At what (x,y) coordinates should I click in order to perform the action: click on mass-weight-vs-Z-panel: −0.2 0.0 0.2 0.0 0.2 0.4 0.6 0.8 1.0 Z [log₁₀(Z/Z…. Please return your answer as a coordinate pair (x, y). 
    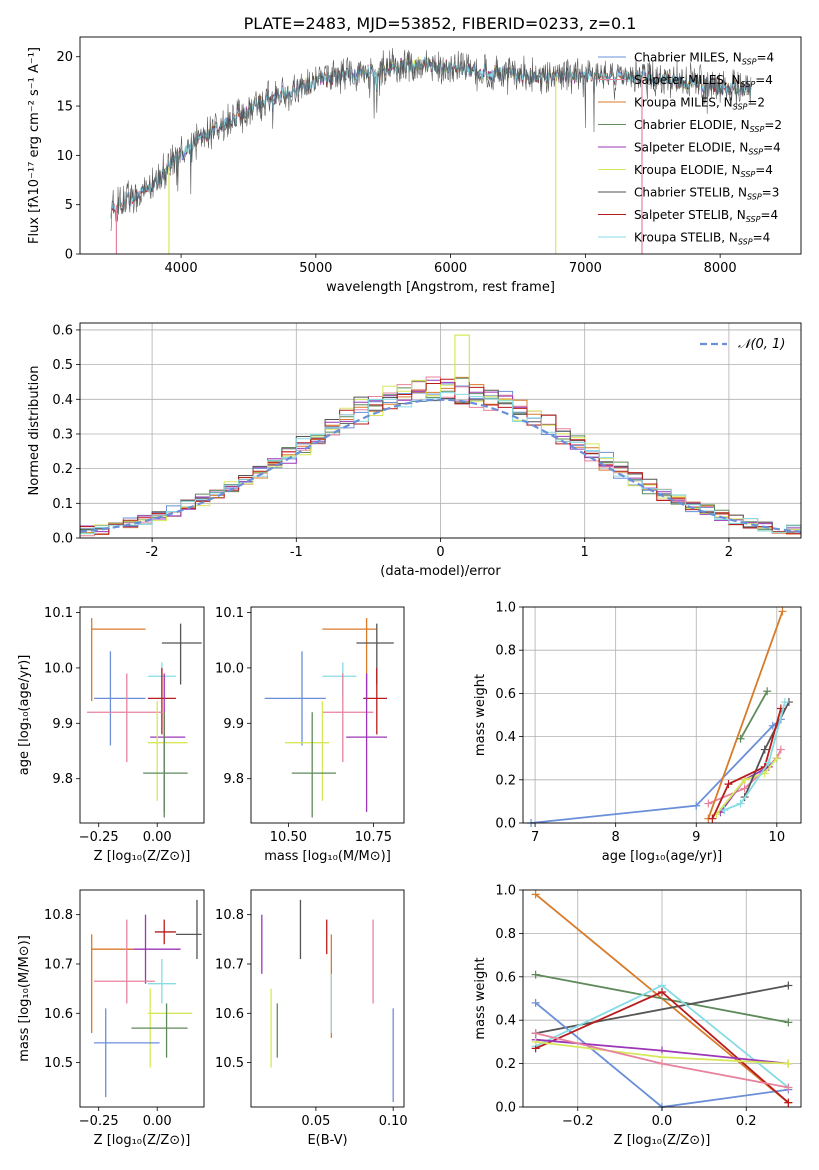
    Looking at the image, I should click on (637, 1016).